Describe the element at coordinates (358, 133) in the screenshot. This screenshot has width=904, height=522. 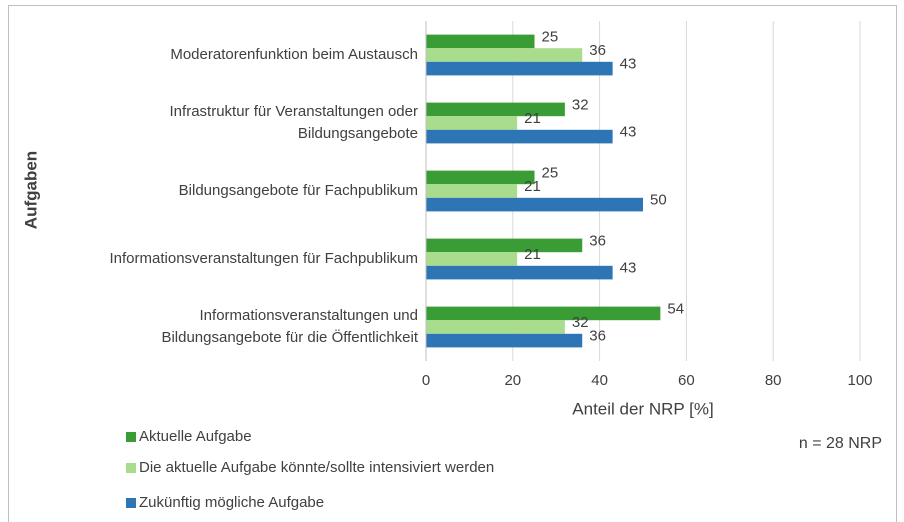
I see `y-tick-label: Bildungsangebote` at that location.